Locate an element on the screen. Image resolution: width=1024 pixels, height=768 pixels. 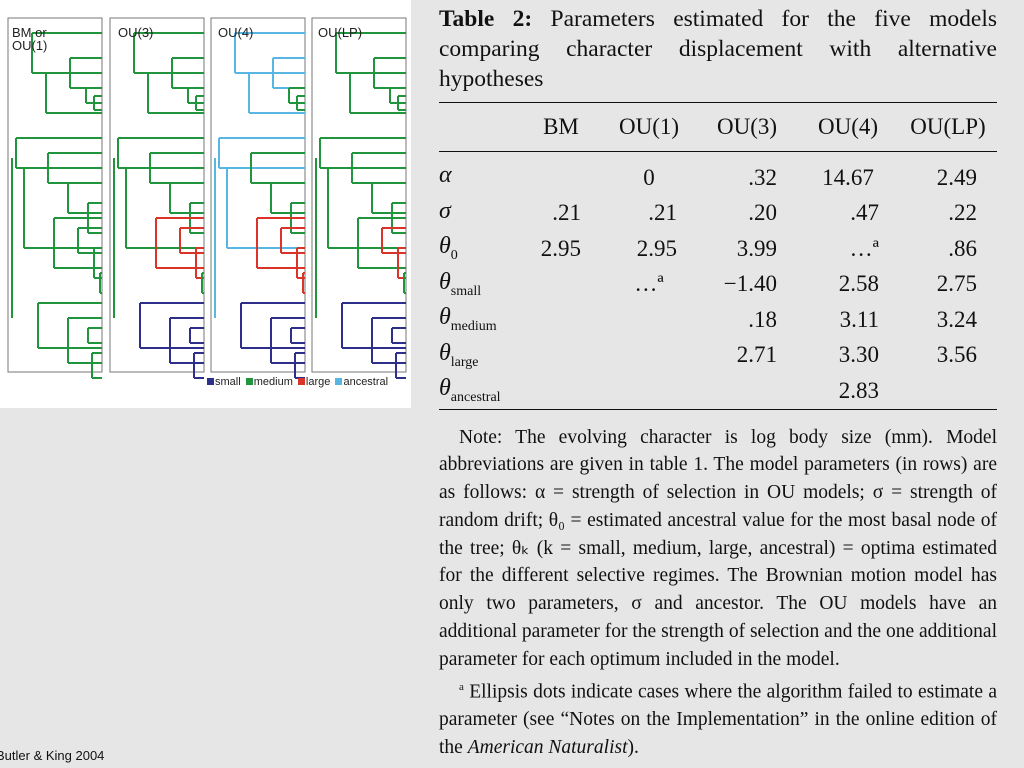
table-cell: .22 is located at coordinates (962, 213).